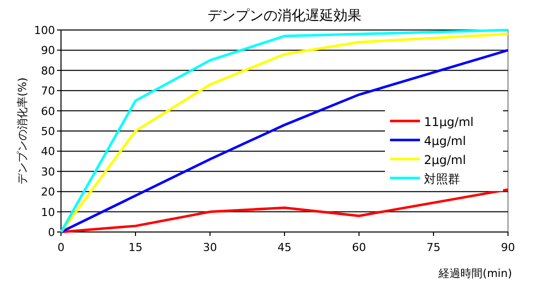  Describe the element at coordinates (210, 247) in the screenshot. I see `x-tick-label: 30` at that location.